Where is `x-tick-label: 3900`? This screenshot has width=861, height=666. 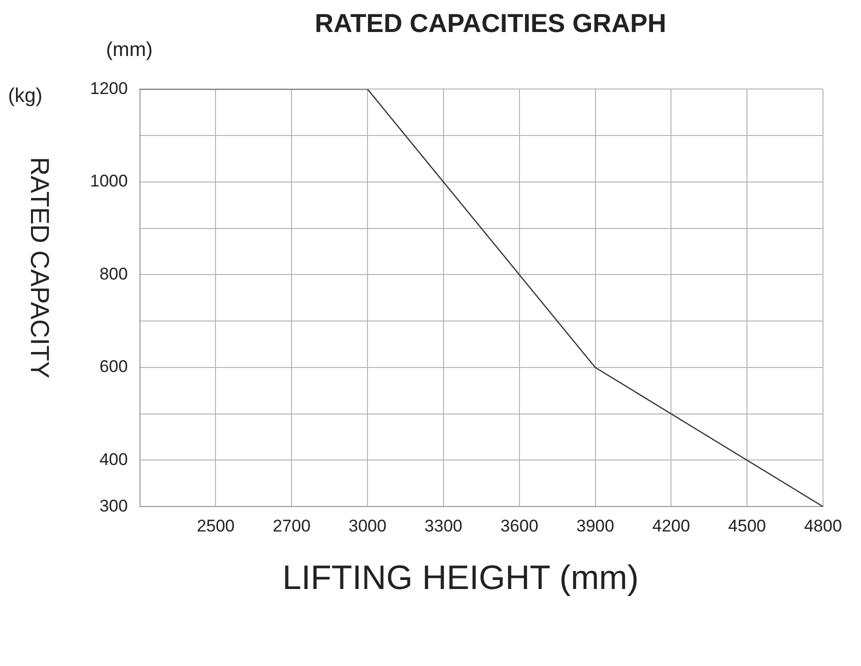 x-tick-label: 3900 is located at coordinates (595, 526).